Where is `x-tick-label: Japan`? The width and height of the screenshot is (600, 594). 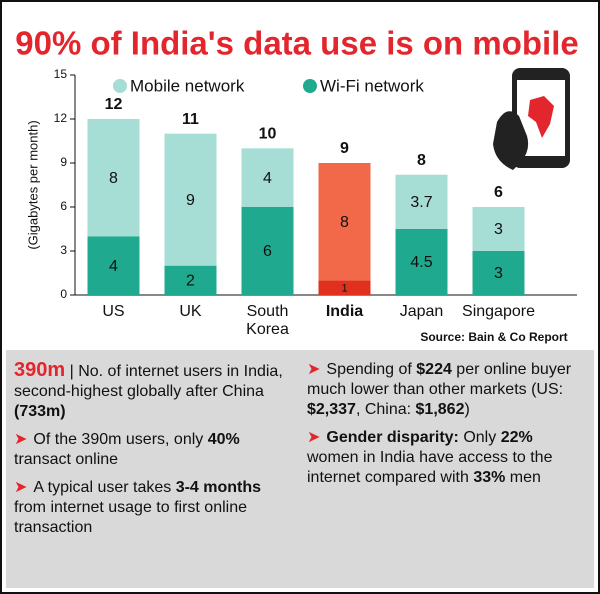
x-tick-label: Japan is located at coordinates (421, 311).